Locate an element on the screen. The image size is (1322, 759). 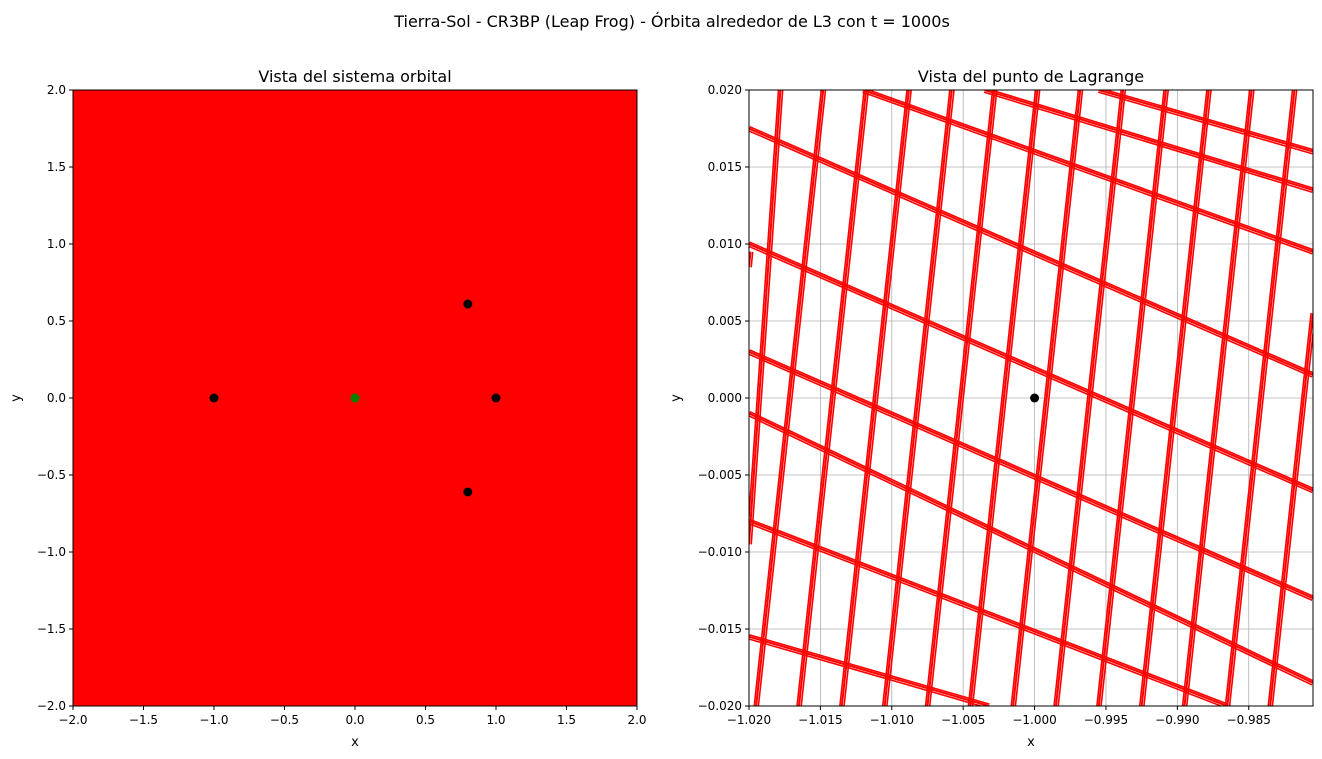
x-tick-label: 0.0 is located at coordinates (354, 720).